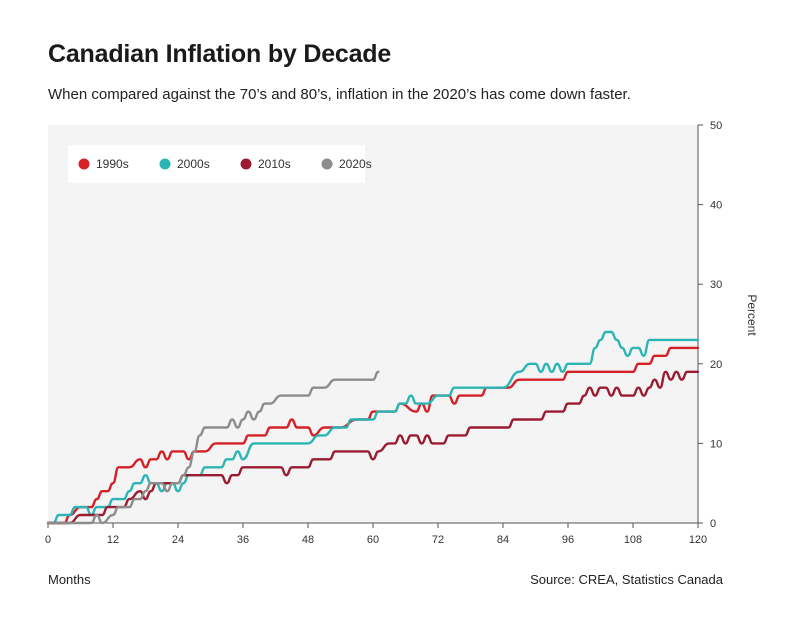 The image size is (792, 633). I want to click on legend-swatch-2010s, so click(246, 164).